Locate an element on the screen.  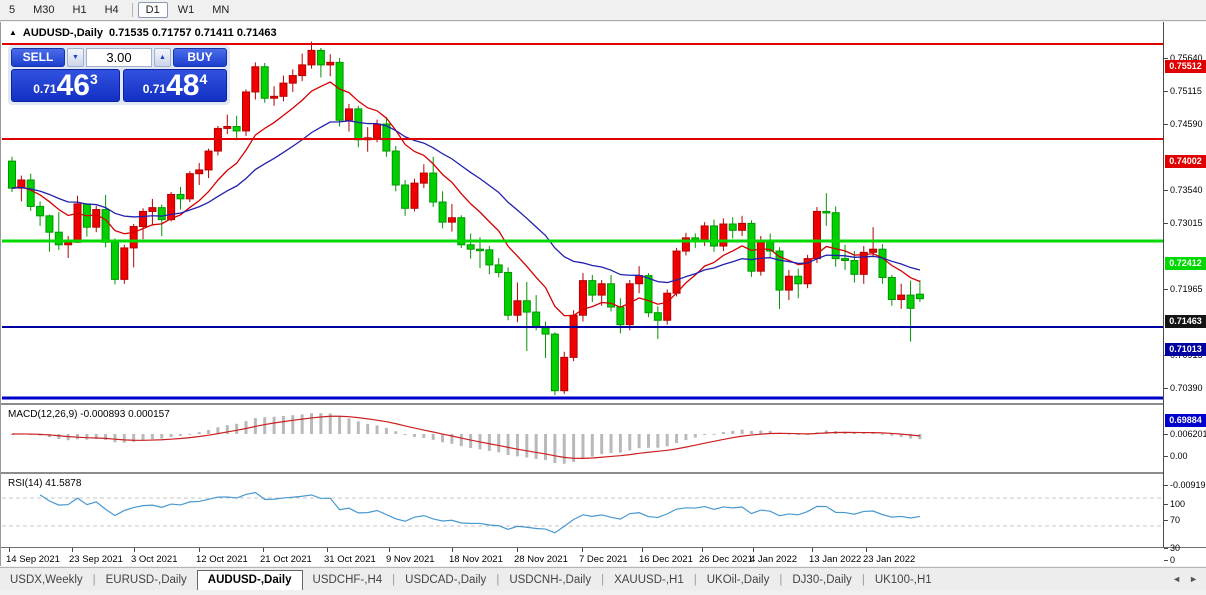
rsi-pane-canvas is located at coordinates (582, 510).